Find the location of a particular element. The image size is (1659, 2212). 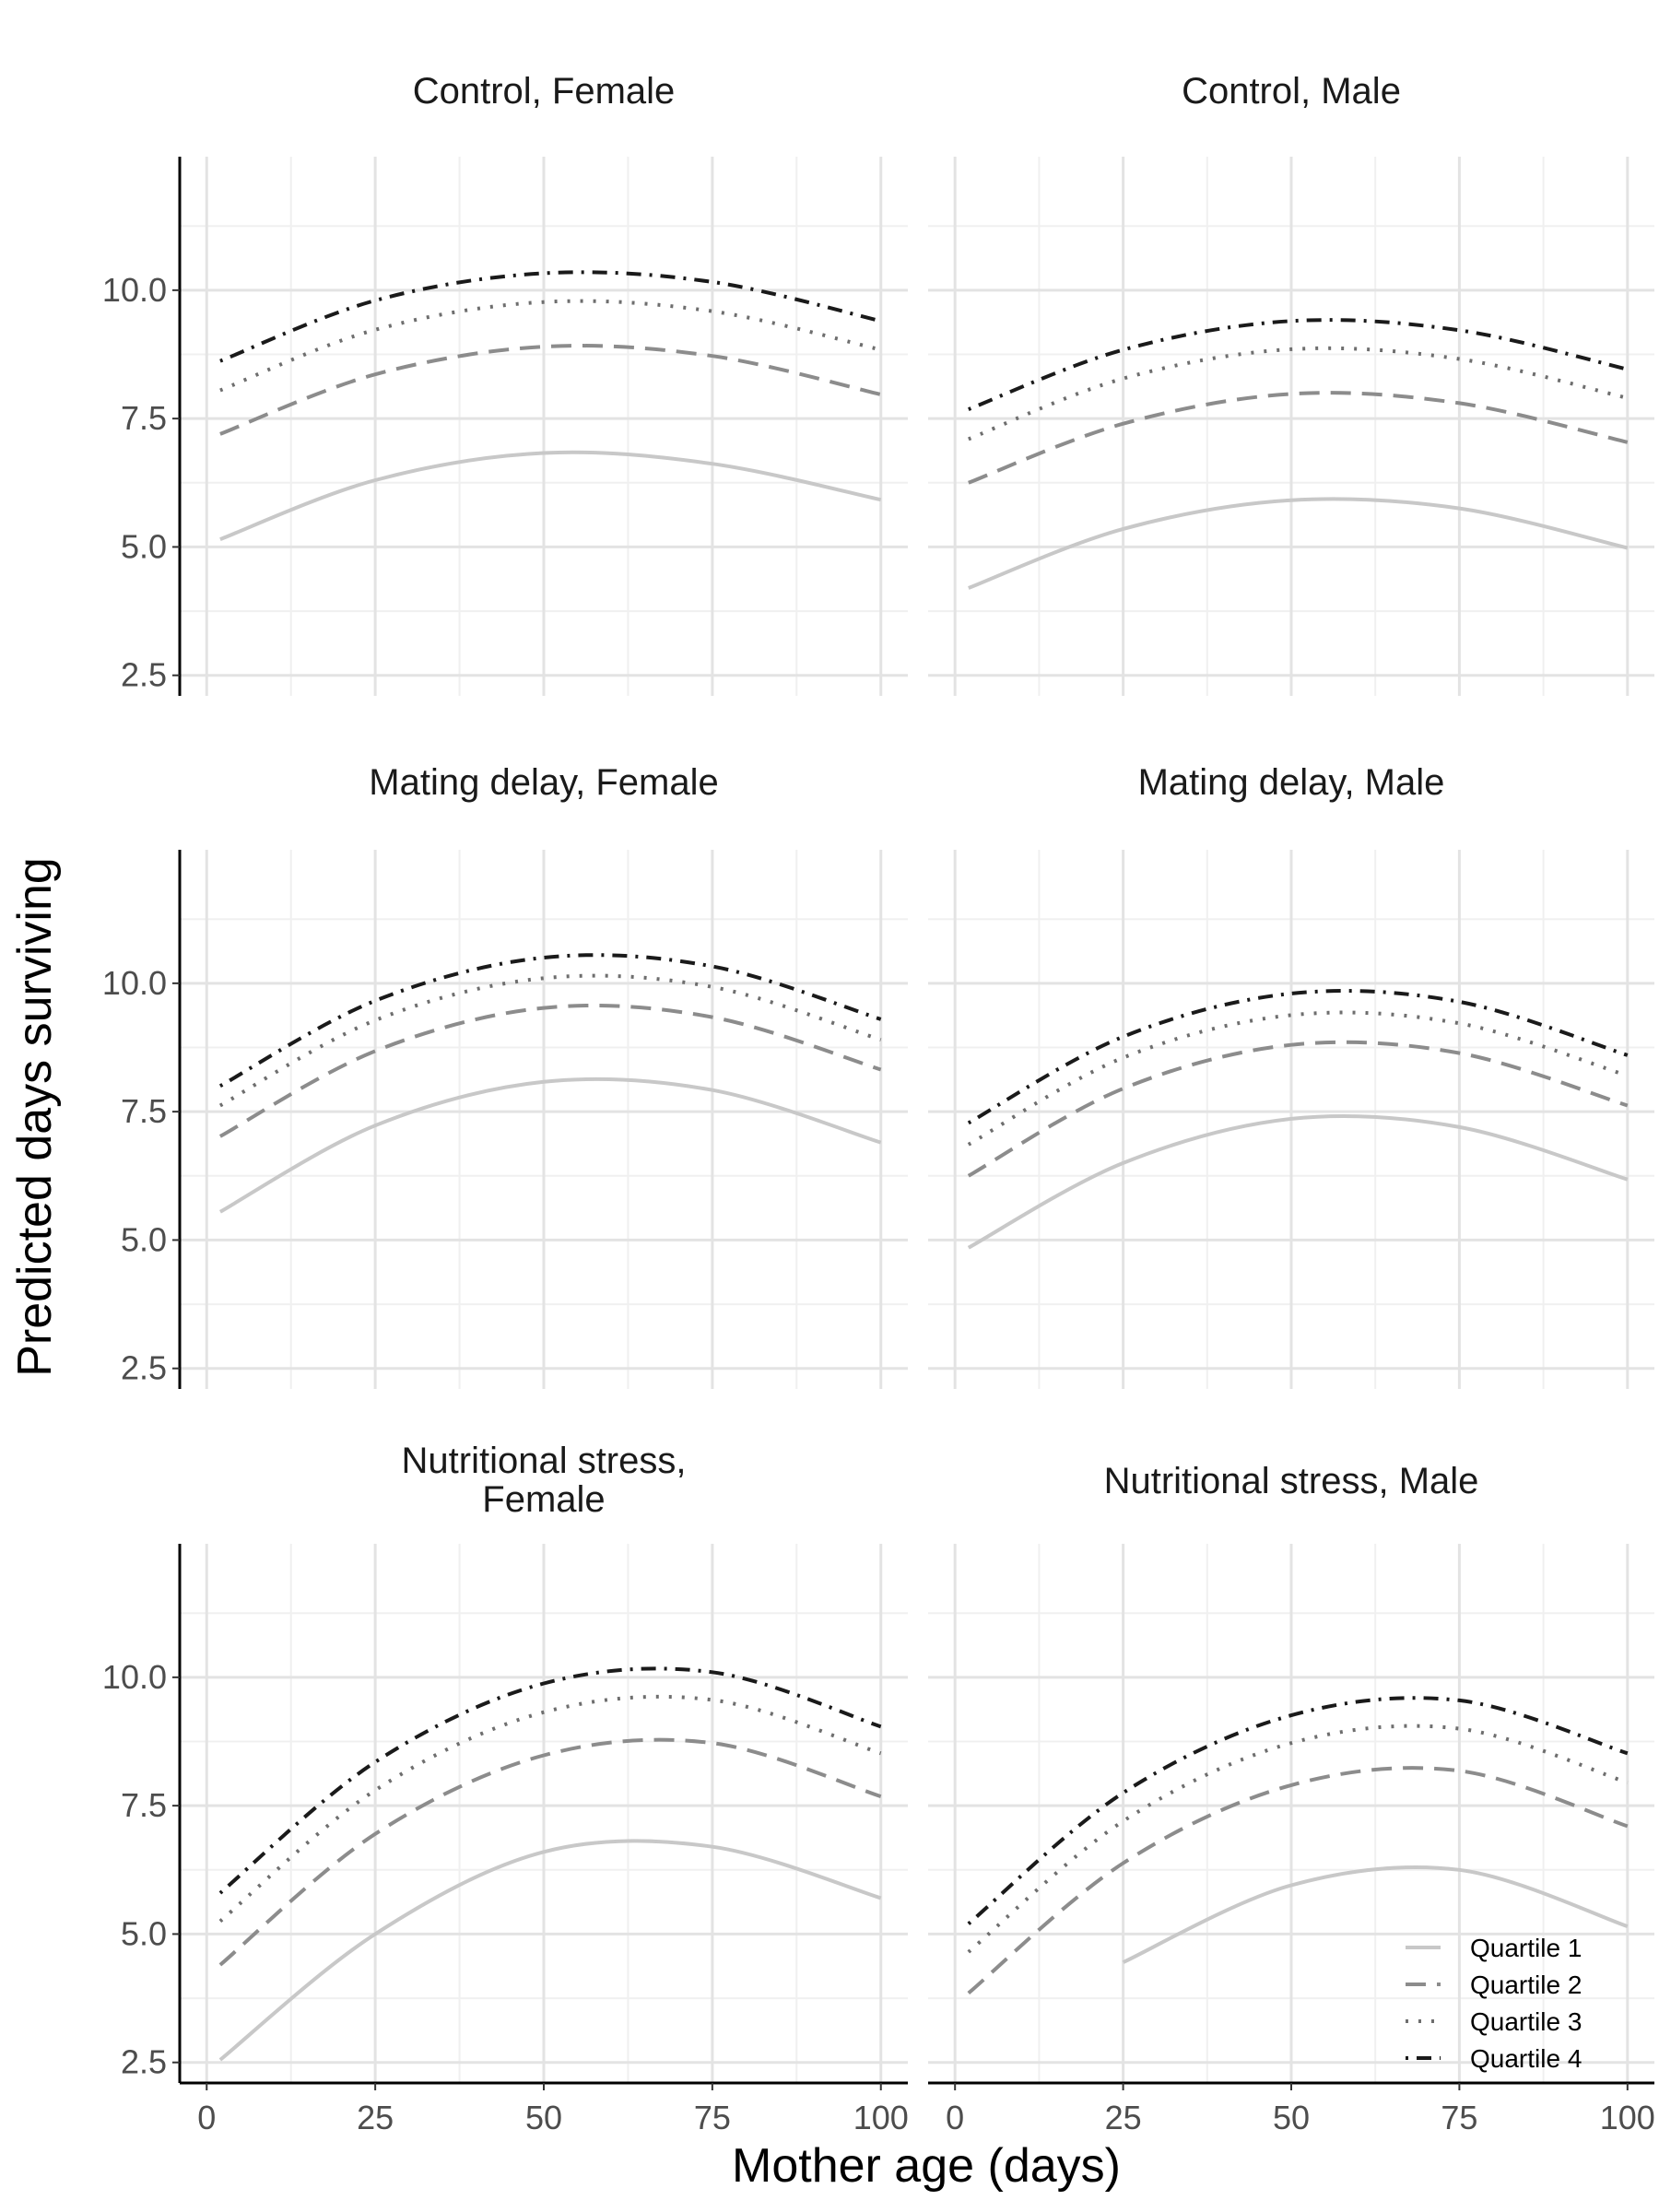

panel: Mating delay, Male is located at coordinates (1291, 1075).